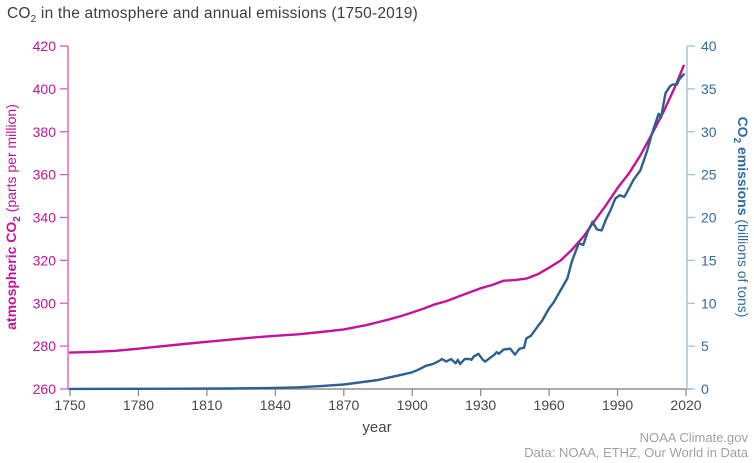  What do you see at coordinates (412, 405) in the screenshot?
I see `x-tick-label: 1900` at bounding box center [412, 405].